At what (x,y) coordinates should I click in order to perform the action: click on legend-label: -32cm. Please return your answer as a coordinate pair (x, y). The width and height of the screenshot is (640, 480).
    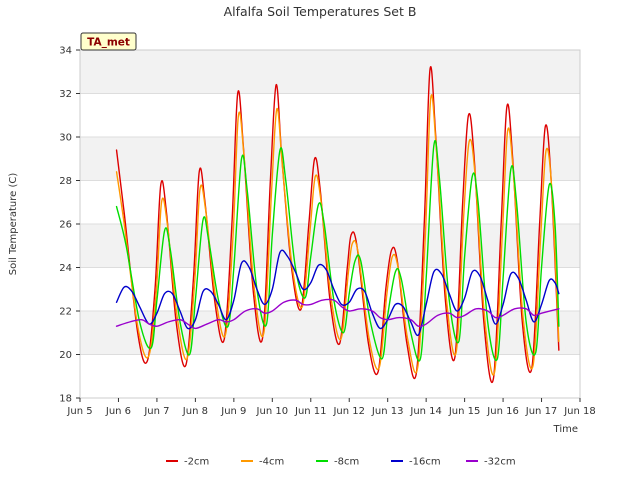
    Looking at the image, I should click on (500, 462).